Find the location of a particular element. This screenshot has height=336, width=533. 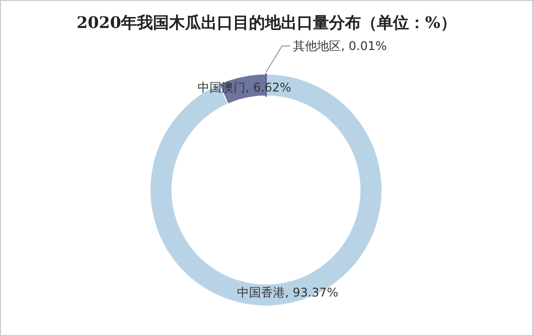

chart-title: 2020年我国木瓜出口目的地出口量分布（单位：%） is located at coordinates (266, 22).